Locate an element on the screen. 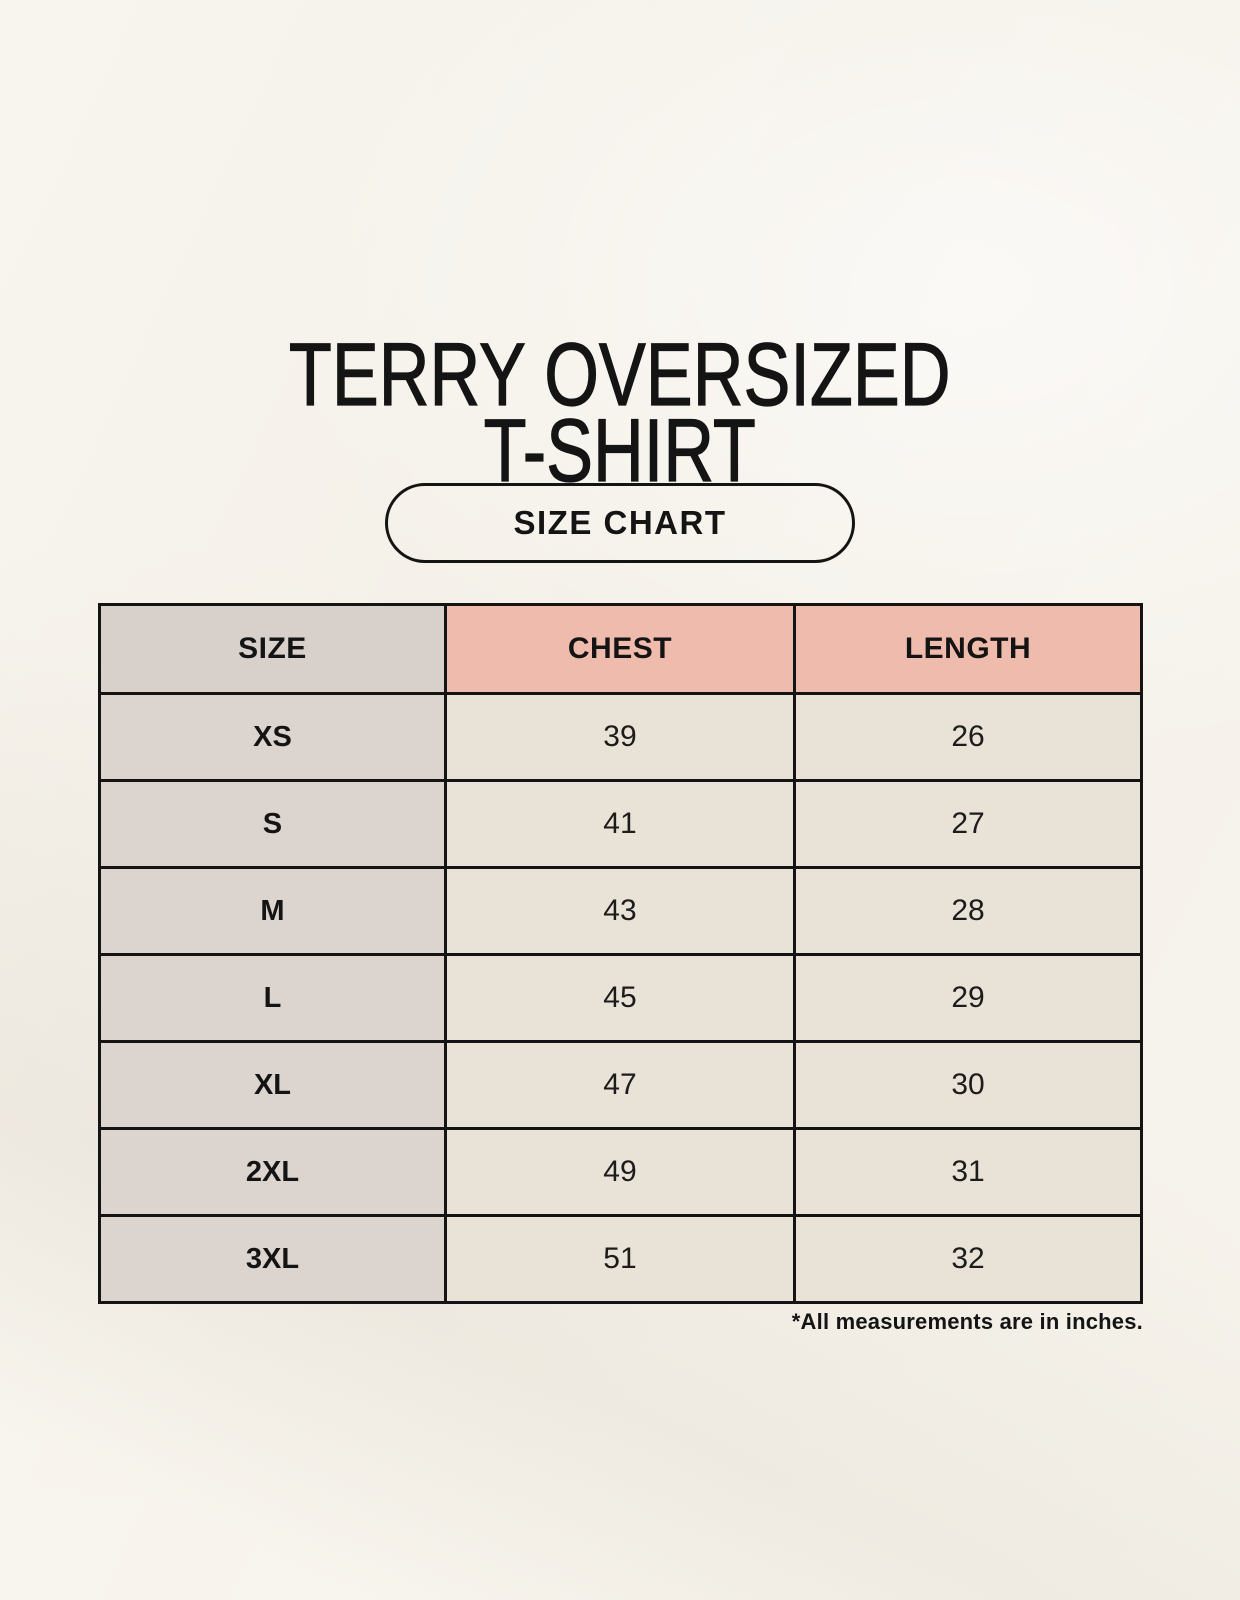 The image size is (1240, 1600). table-row: 2XL 49 31 is located at coordinates (620, 1172).